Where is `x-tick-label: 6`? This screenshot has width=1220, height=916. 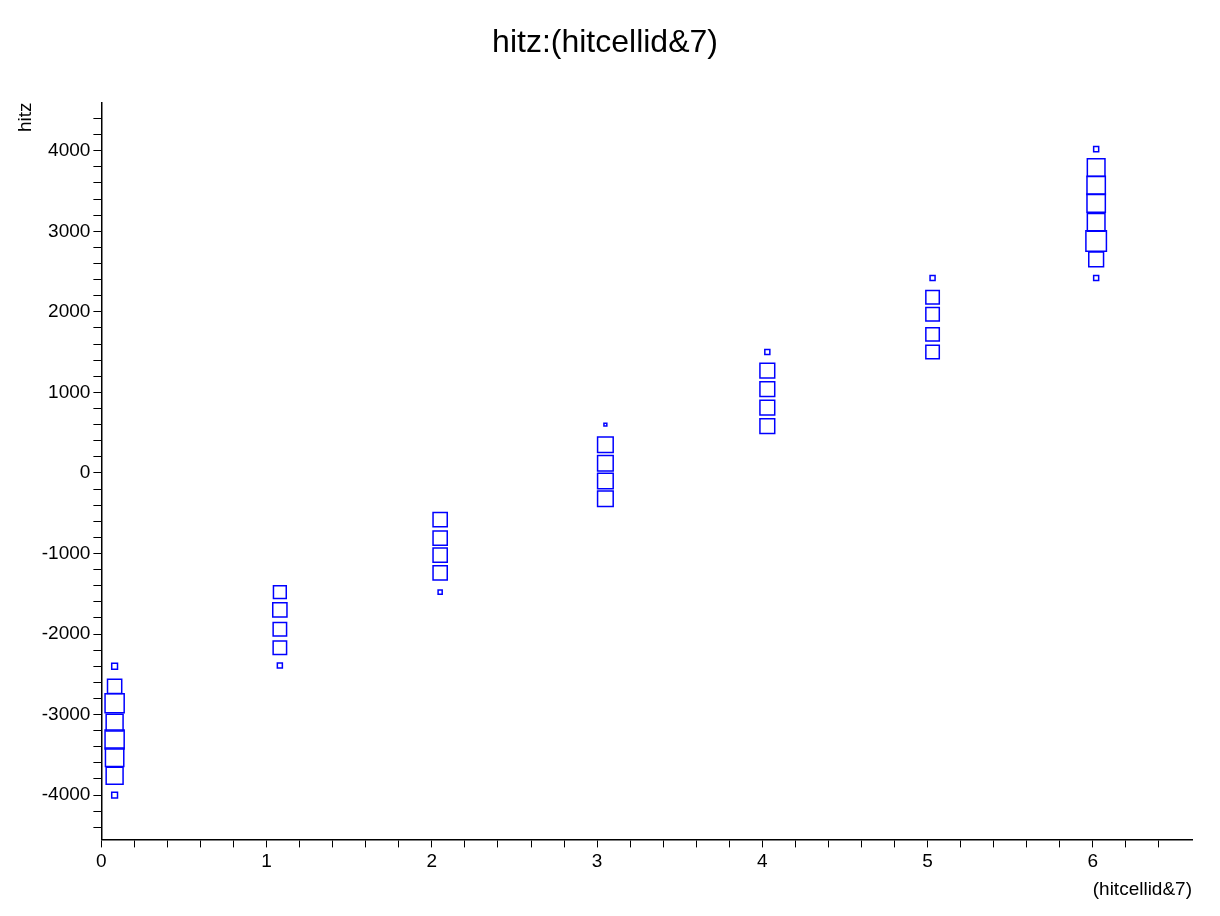 x-tick-label: 6 is located at coordinates (1093, 861).